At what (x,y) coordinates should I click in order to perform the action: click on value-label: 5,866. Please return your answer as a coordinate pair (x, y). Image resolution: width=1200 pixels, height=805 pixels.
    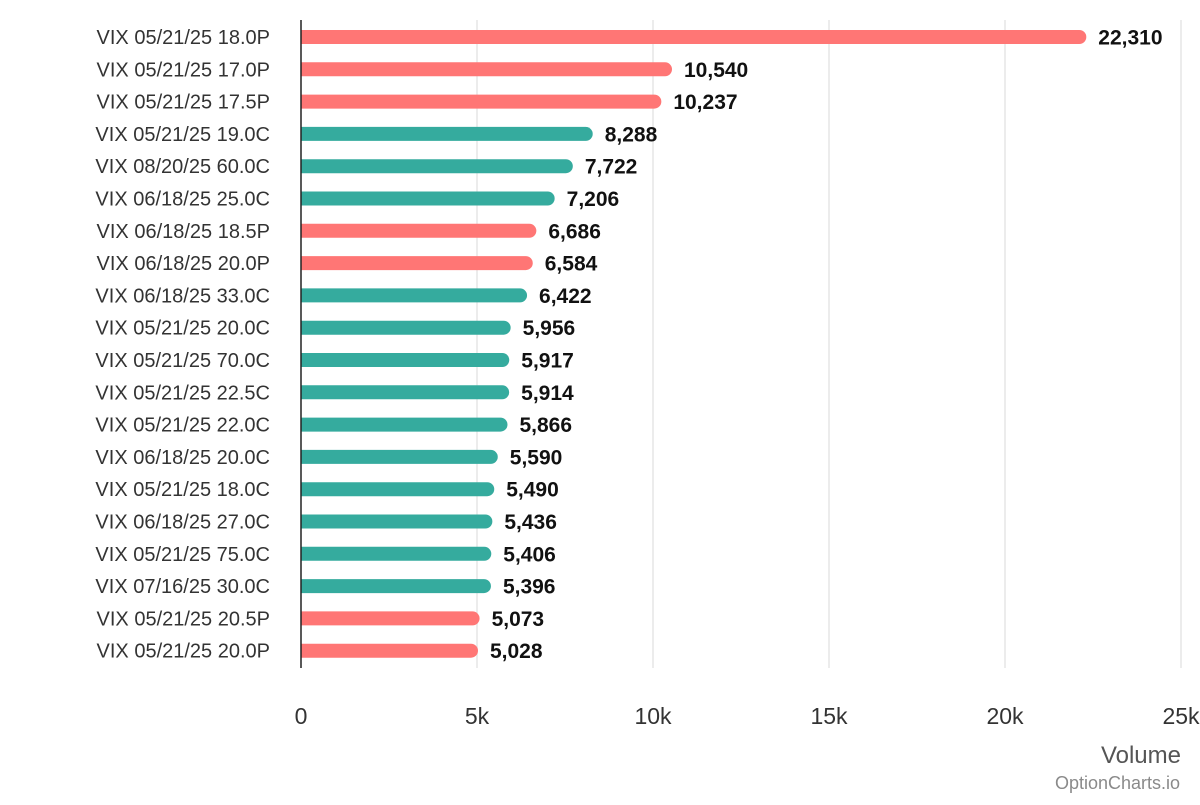
    Looking at the image, I should click on (545, 425).